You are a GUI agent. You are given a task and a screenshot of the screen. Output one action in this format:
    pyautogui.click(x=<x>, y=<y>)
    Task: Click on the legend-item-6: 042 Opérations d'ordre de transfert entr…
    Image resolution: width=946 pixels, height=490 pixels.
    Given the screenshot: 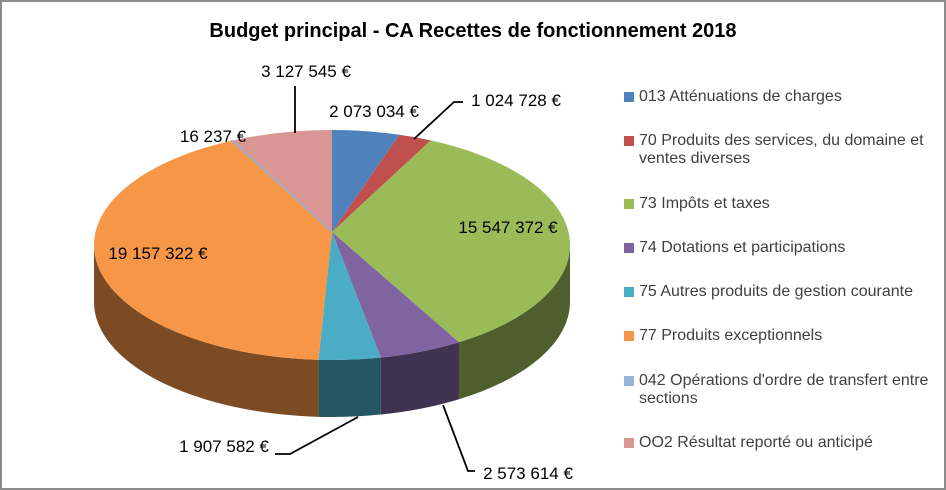 What is the action you would take?
    pyautogui.click(x=780, y=390)
    